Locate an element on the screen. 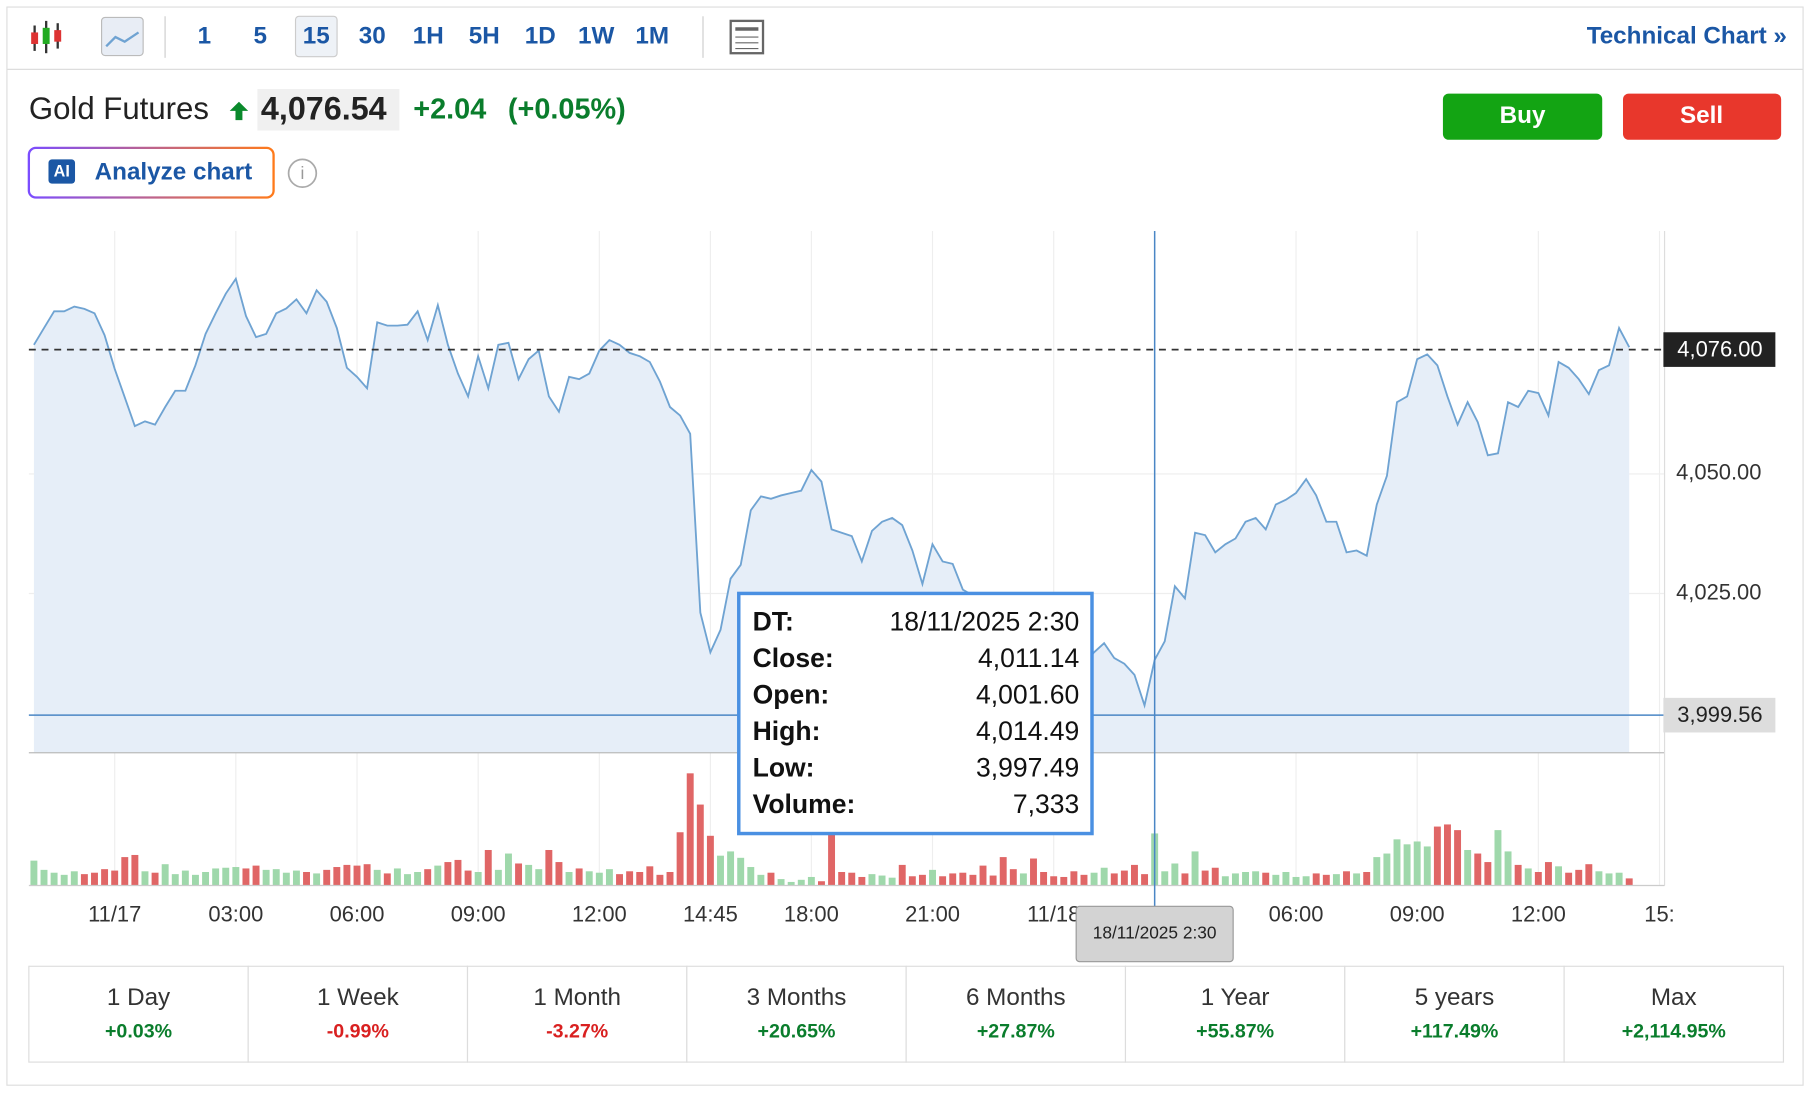 The image size is (1810, 1098). sell-button is located at coordinates (1702, 116).